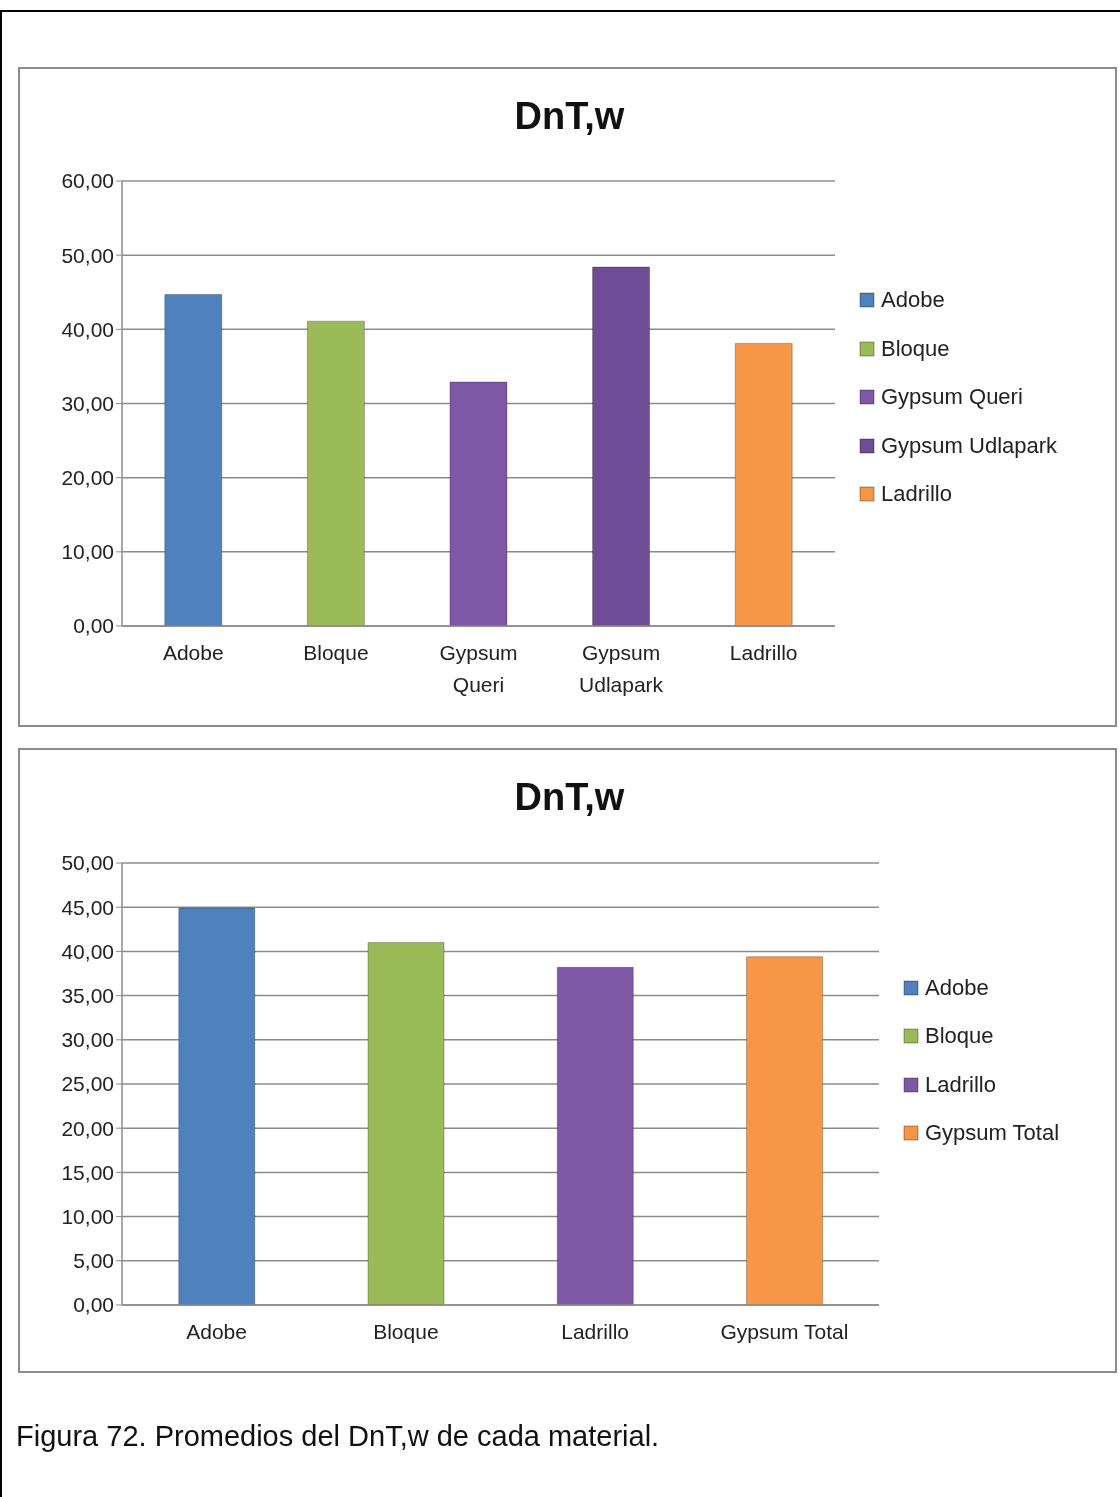  Describe the element at coordinates (992, 1133) in the screenshot. I see `legend-label: Gypsum Total` at that location.